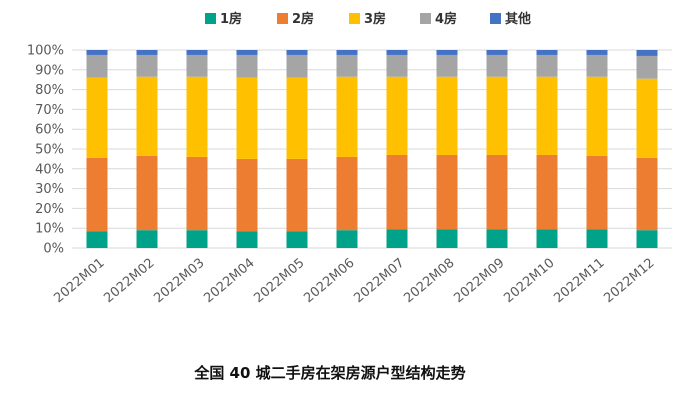 The image size is (700, 403). Describe the element at coordinates (197, 65) in the screenshot. I see `bar-segment-2022M03-4房` at that location.